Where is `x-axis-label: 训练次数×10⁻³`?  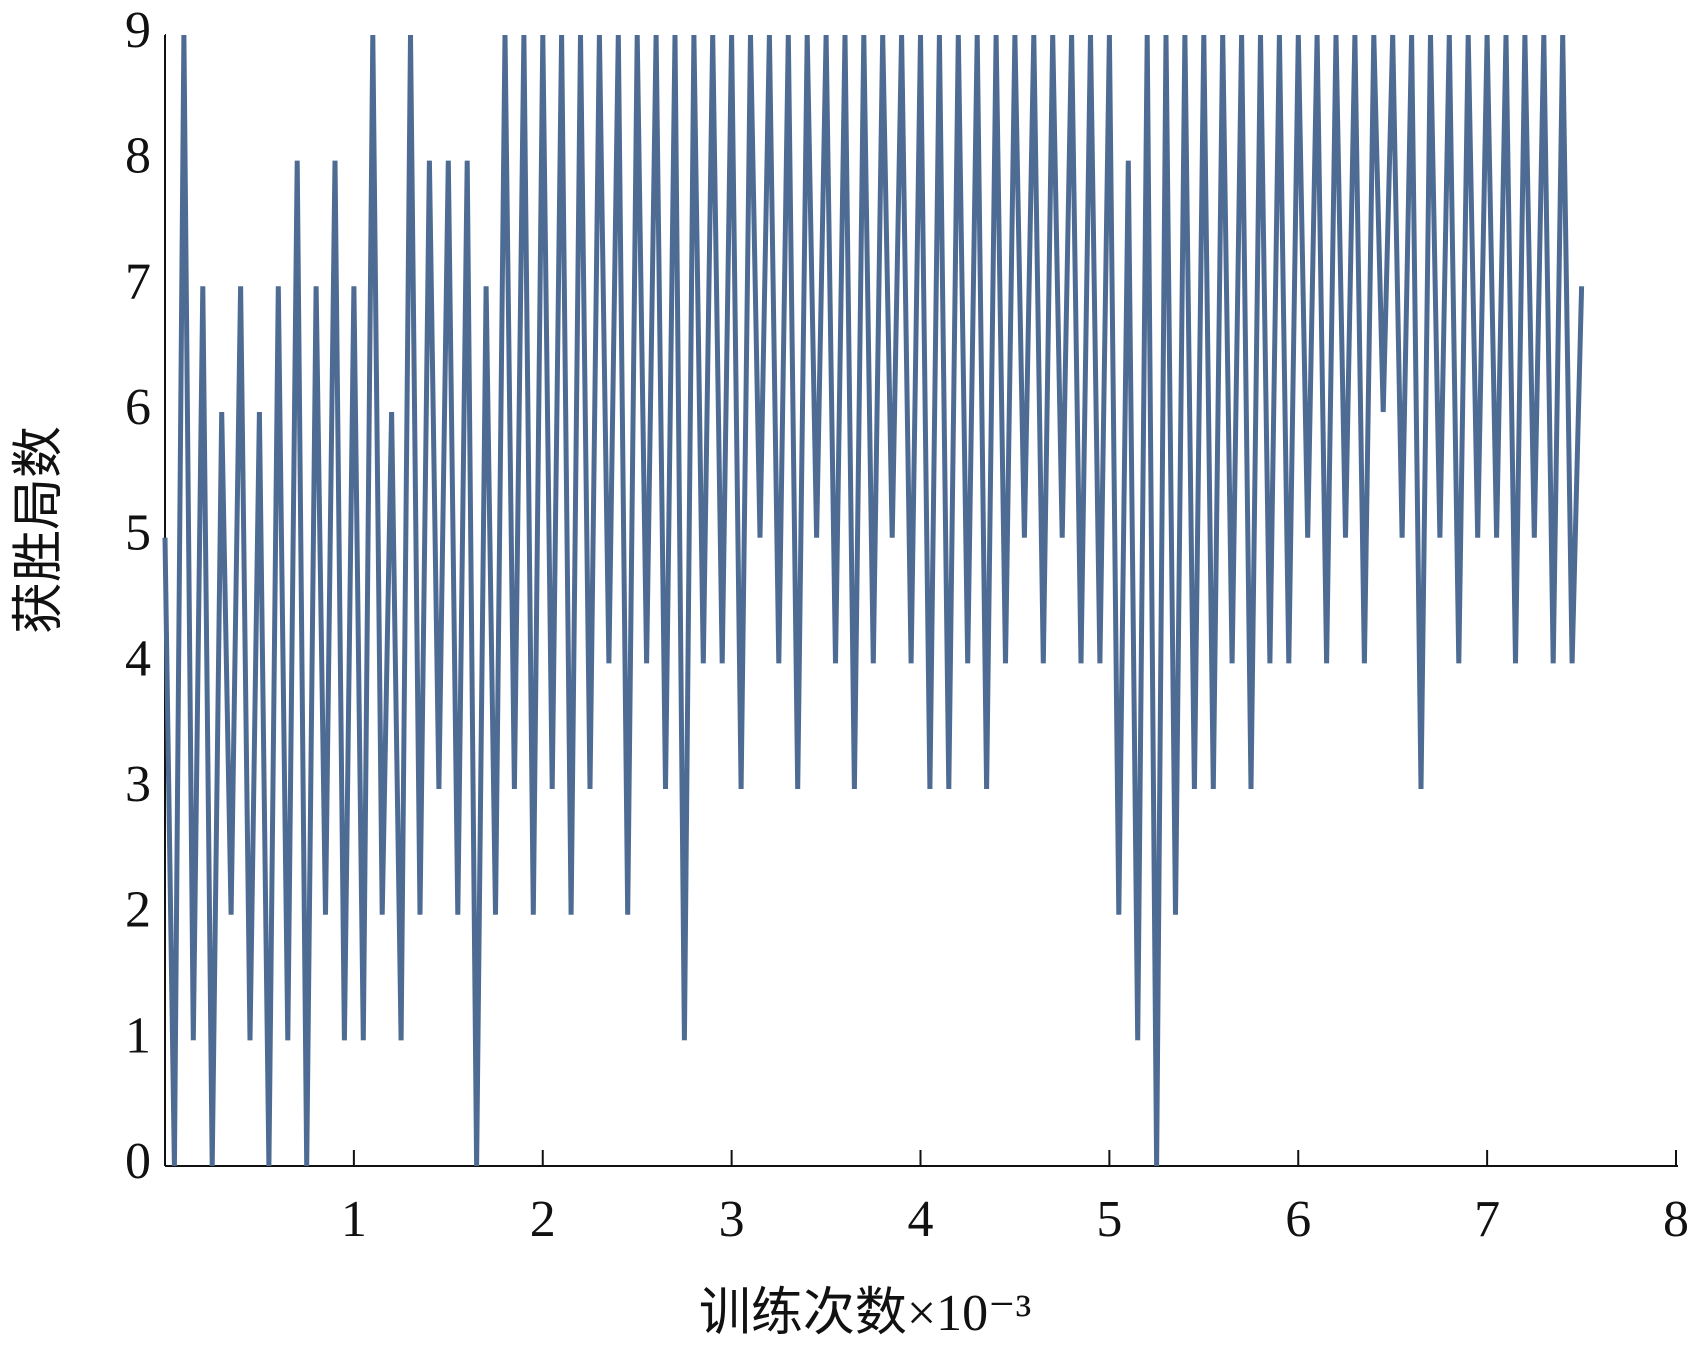 x-axis-label: 训练次数×10⁻³ is located at coordinates (865, 1313).